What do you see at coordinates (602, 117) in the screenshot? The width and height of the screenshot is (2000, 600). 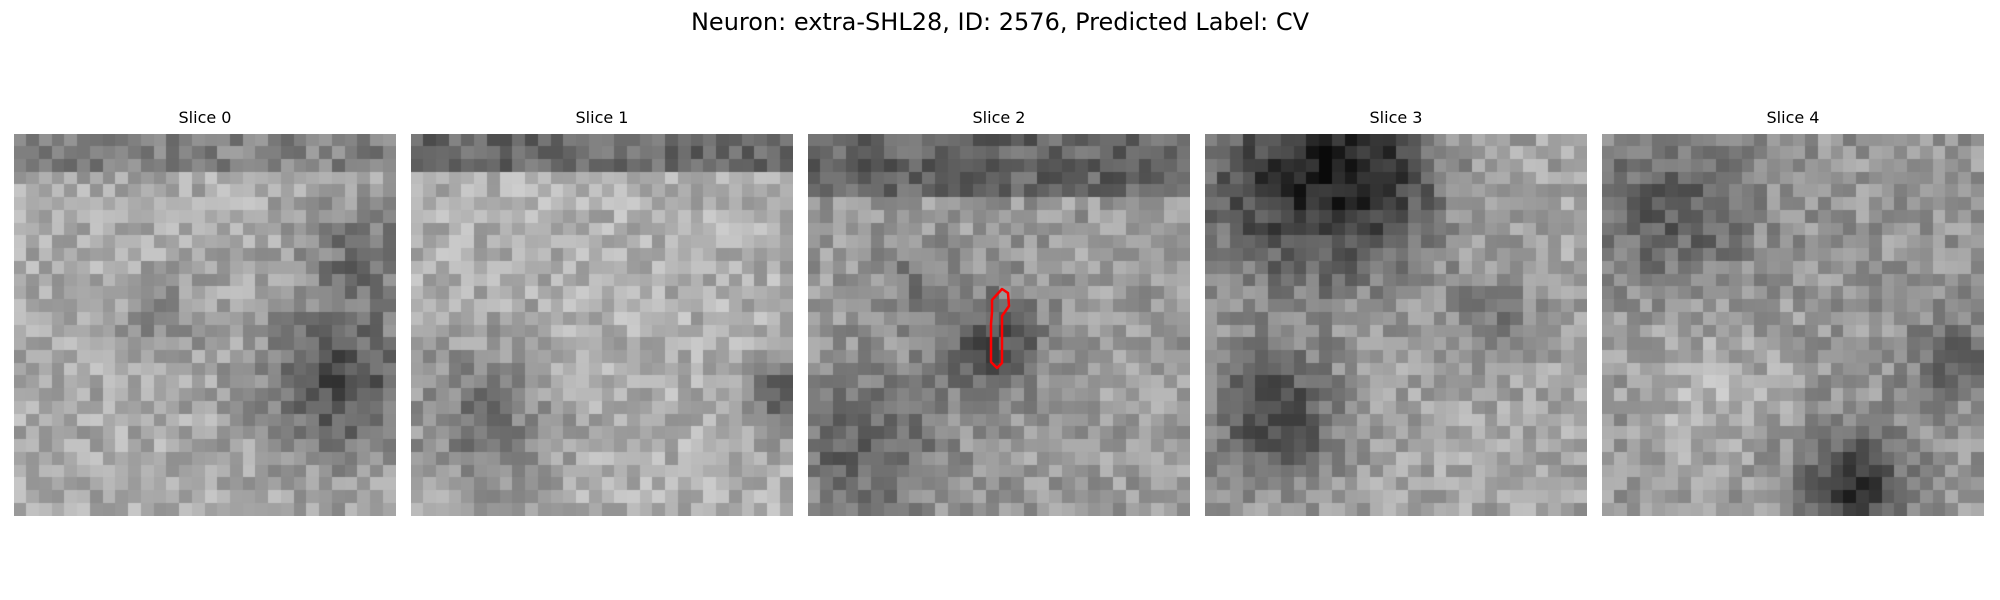 I see `slice-title: Slice 1` at bounding box center [602, 117].